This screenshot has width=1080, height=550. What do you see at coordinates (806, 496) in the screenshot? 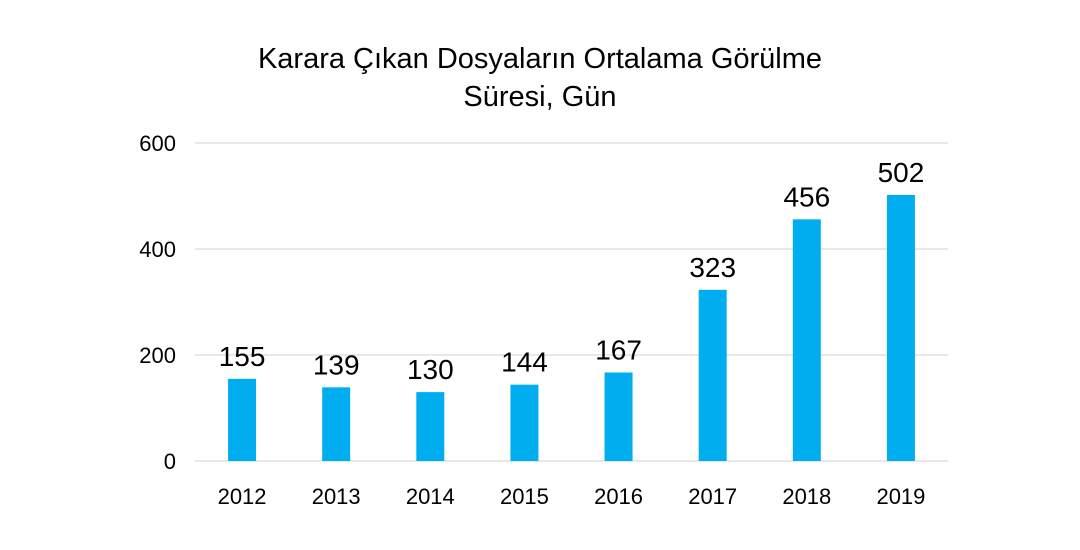
I see `x-tick-label: 2018` at bounding box center [806, 496].